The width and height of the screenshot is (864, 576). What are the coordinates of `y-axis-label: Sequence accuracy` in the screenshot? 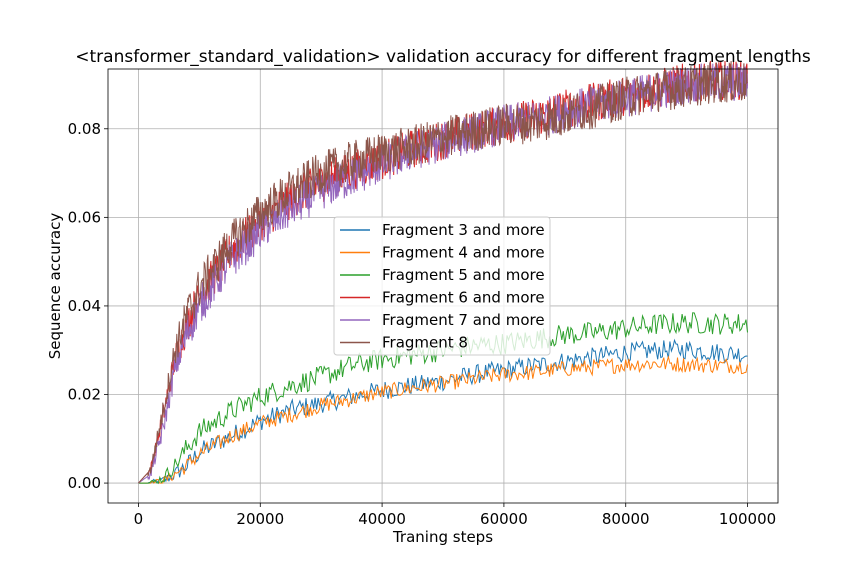 It's located at (55, 286).